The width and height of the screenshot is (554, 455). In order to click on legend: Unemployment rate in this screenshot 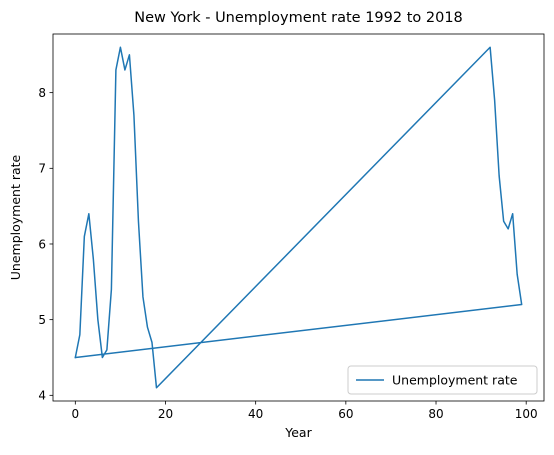, I will do `click(442, 380)`.